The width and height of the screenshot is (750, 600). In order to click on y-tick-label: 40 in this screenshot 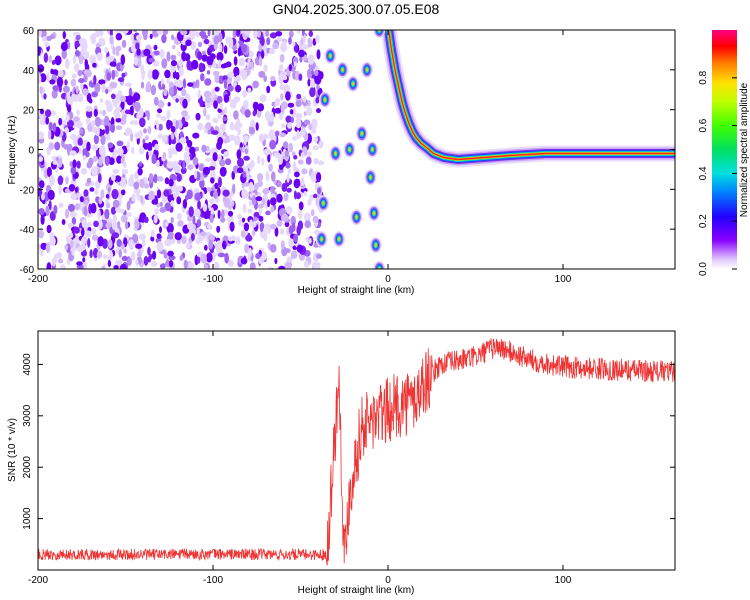, I will do `click(29, 71)`.